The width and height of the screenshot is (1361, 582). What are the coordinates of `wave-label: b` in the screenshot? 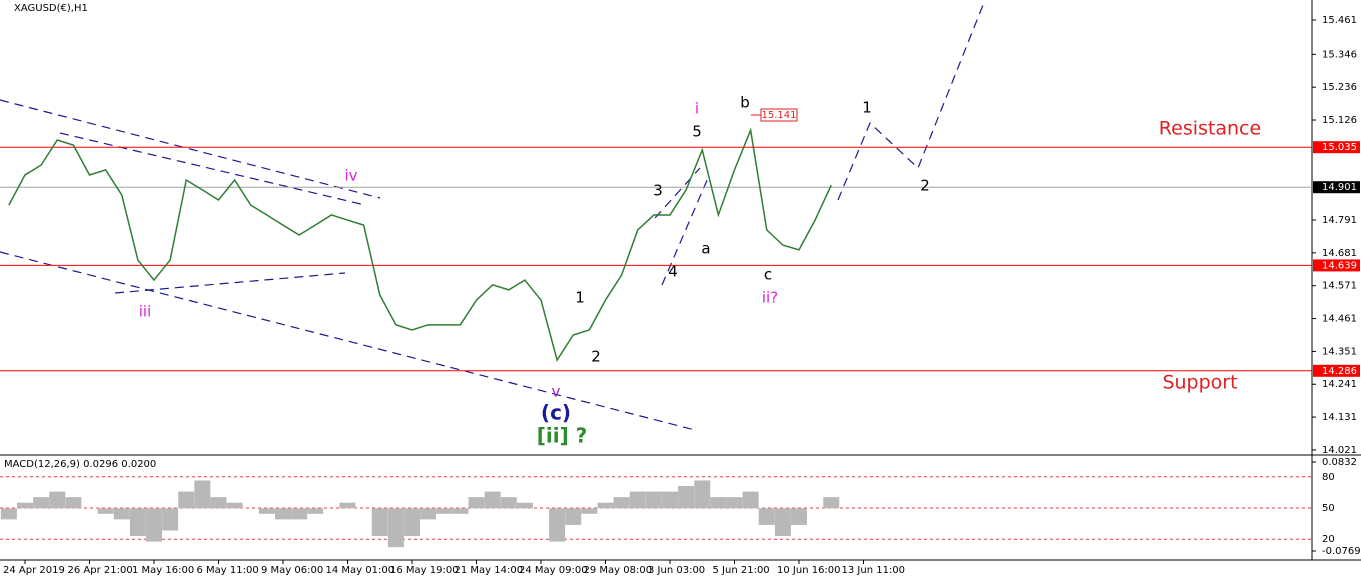 It's located at (745, 103).